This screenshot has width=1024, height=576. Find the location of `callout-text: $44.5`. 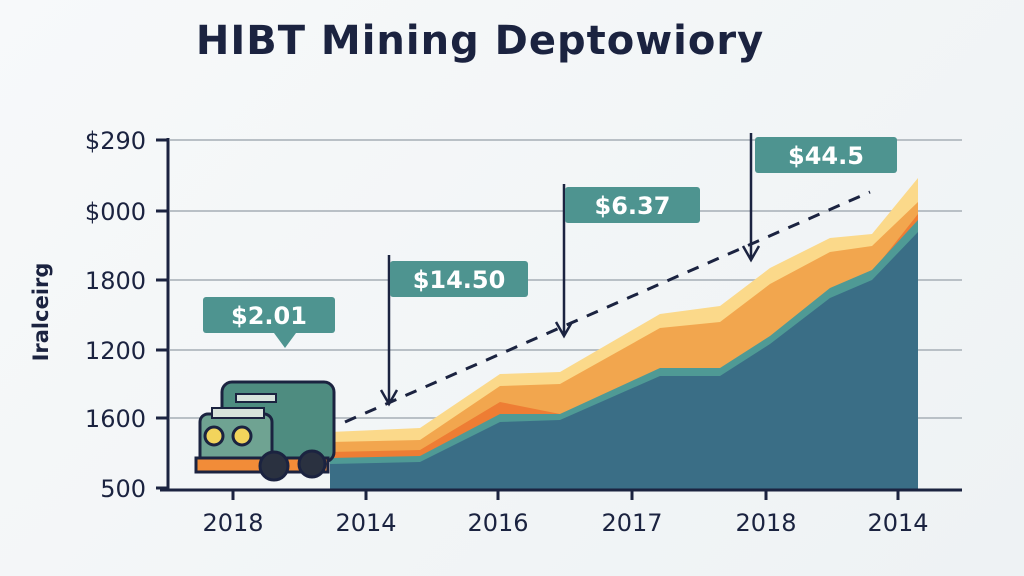

callout-text: $44.5 is located at coordinates (826, 156).